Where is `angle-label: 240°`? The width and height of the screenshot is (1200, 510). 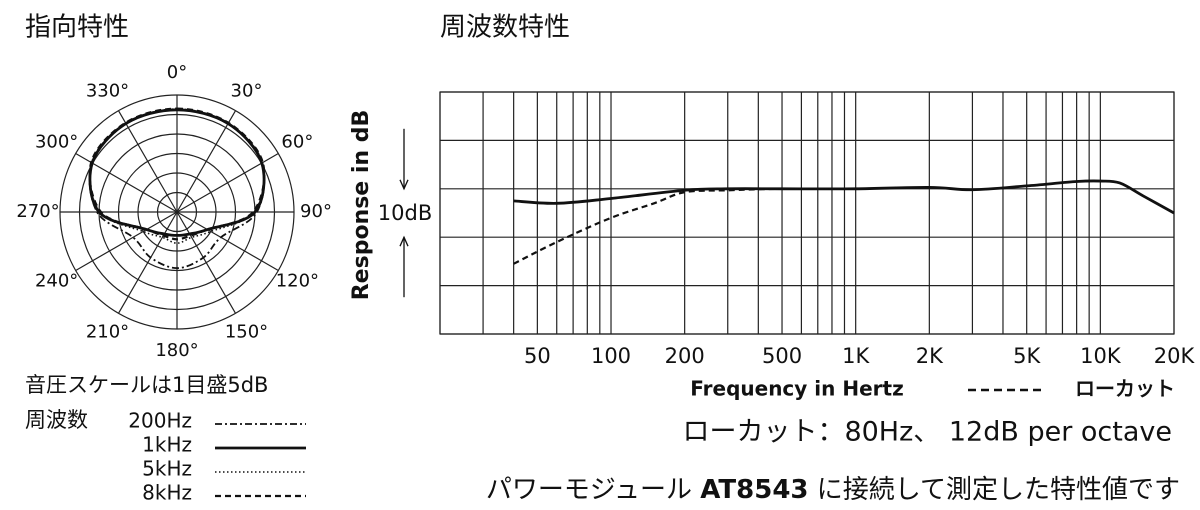 angle-label: 240° is located at coordinates (56, 281).